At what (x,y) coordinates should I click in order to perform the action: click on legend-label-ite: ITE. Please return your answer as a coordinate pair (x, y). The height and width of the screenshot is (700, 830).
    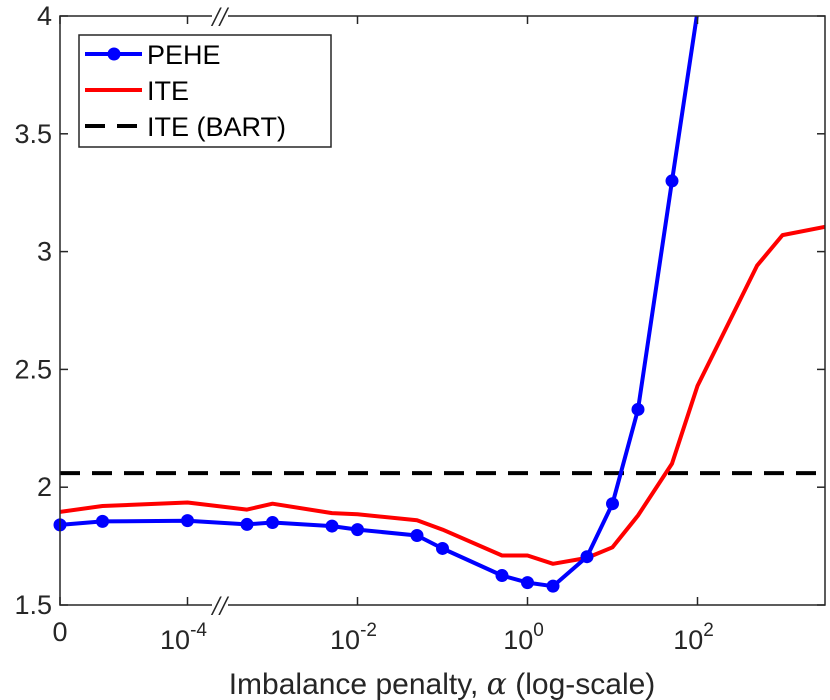
    Looking at the image, I should click on (168, 91).